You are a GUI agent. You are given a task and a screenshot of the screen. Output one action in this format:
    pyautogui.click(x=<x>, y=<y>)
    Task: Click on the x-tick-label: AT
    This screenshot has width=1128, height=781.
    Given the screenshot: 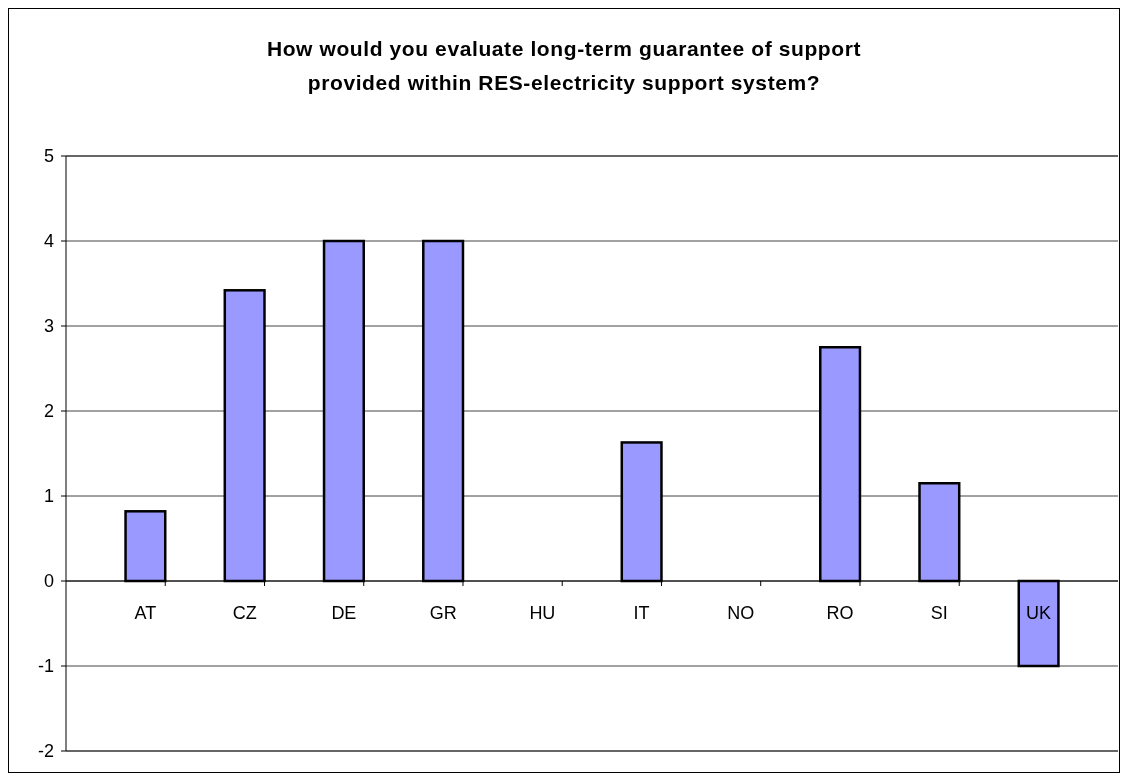 What is the action you would take?
    pyautogui.click(x=145, y=613)
    